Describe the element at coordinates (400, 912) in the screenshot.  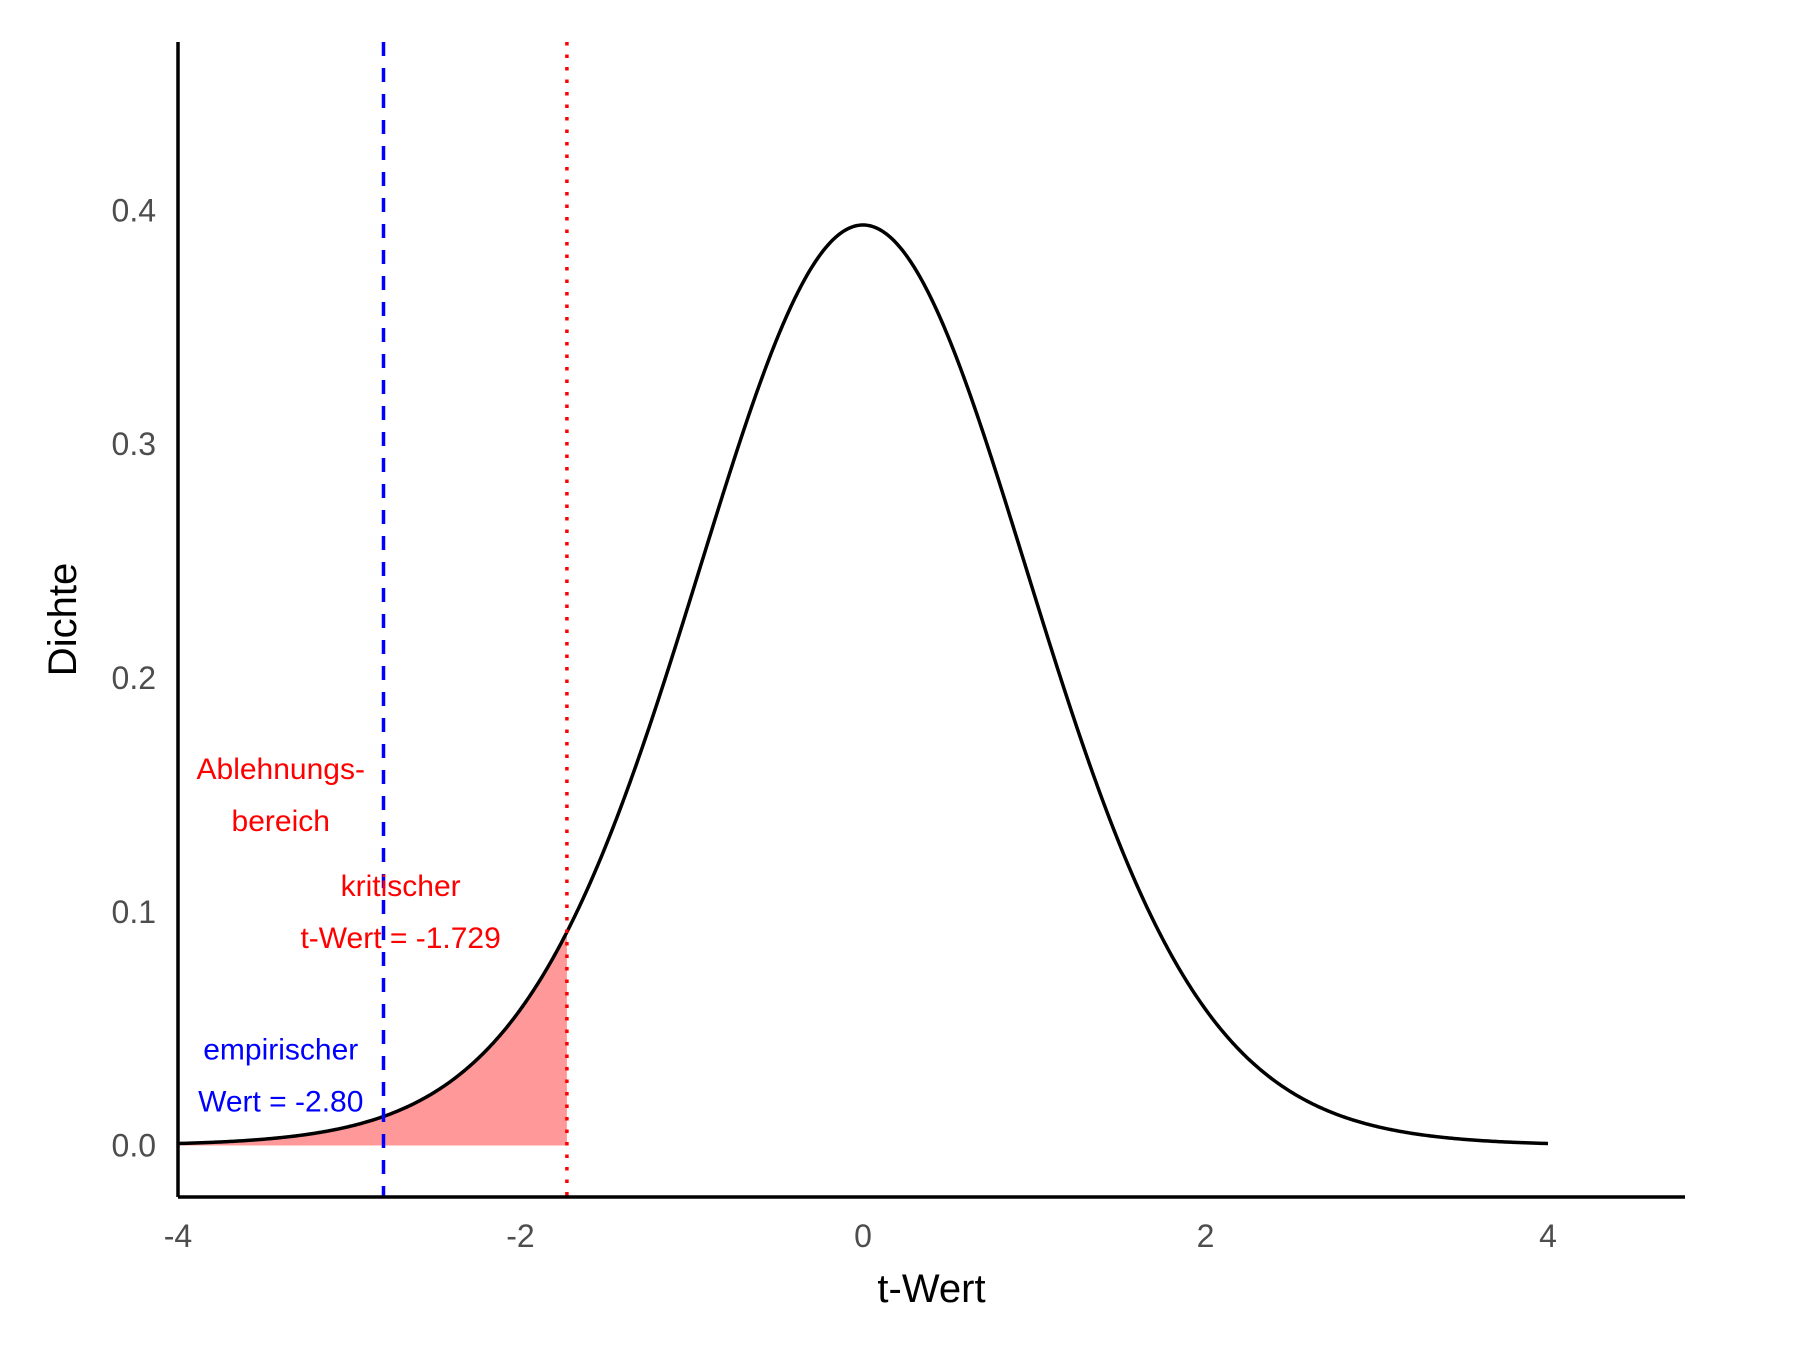
I see `critical-value-label: kritischer t-Wert = -1.729` at that location.